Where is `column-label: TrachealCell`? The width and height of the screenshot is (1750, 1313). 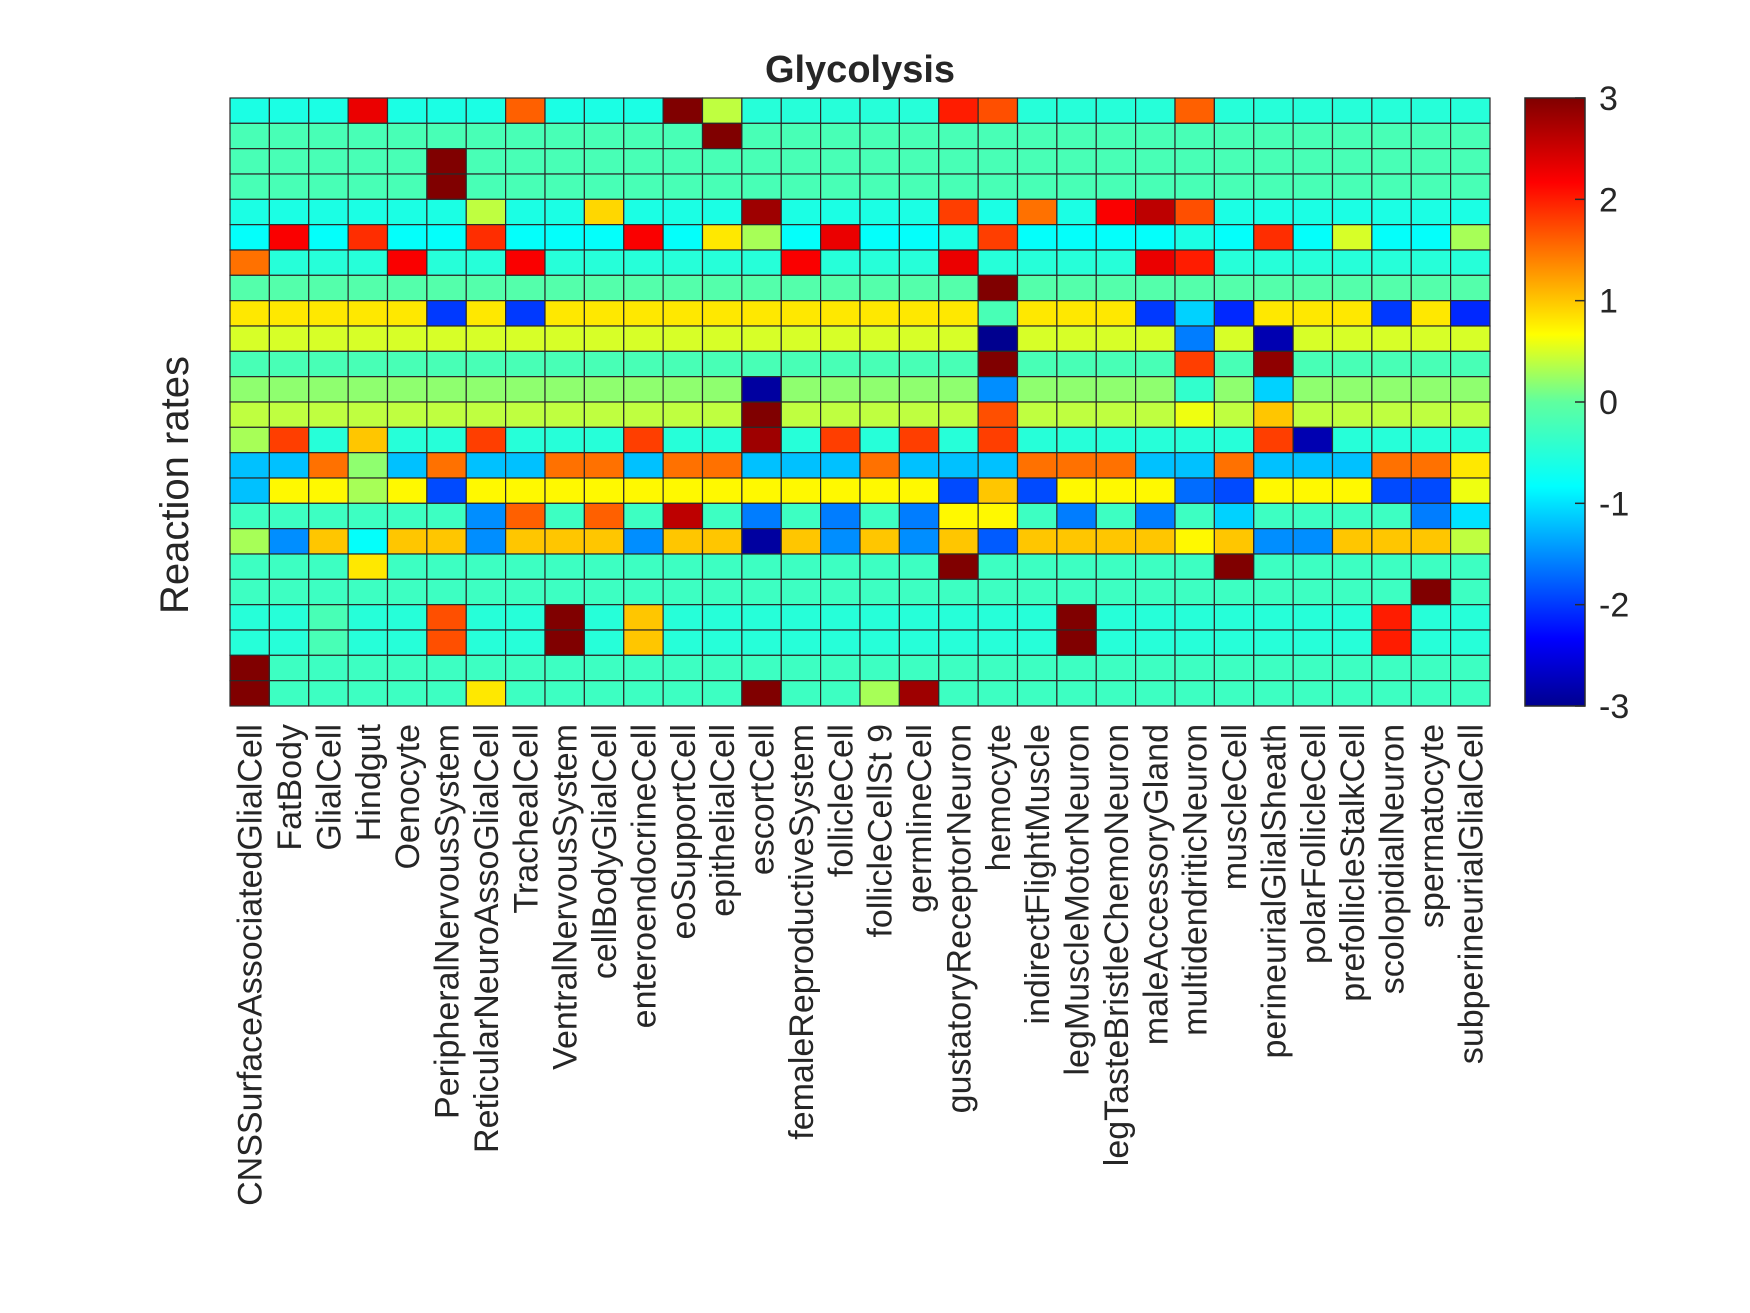
column-label: TrachealCell is located at coordinates (526, 819).